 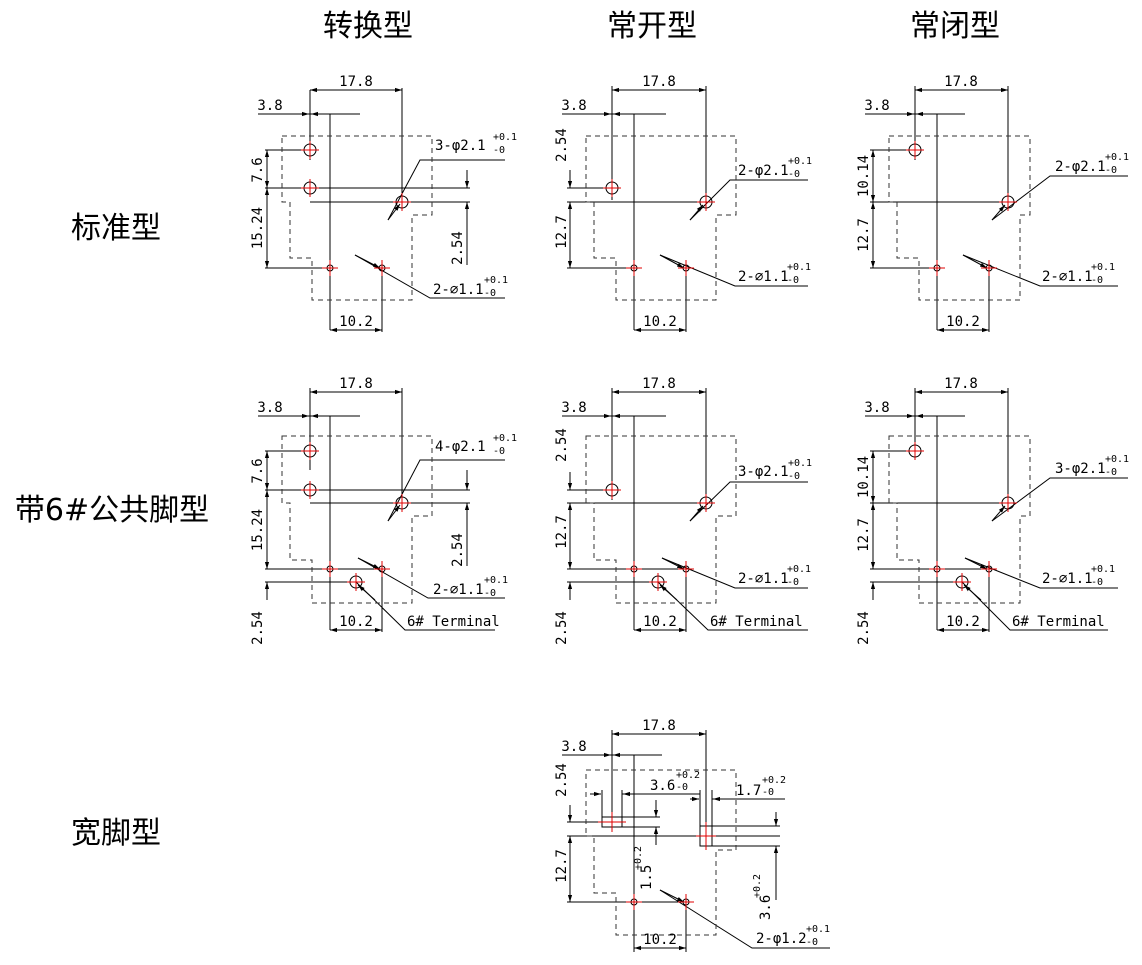 What do you see at coordinates (116, 228) in the screenshot?
I see `row-header-standard: 标准型` at bounding box center [116, 228].